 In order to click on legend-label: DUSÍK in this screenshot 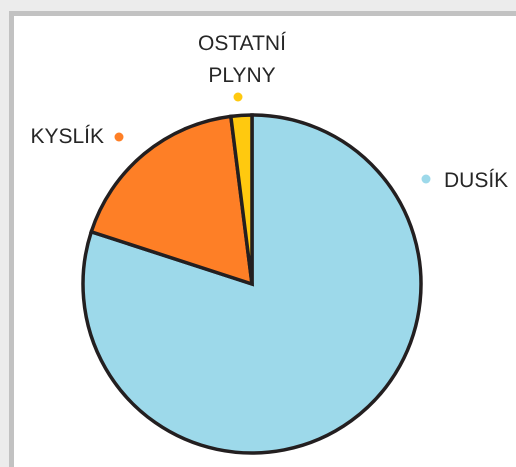, I will do `click(476, 180)`.